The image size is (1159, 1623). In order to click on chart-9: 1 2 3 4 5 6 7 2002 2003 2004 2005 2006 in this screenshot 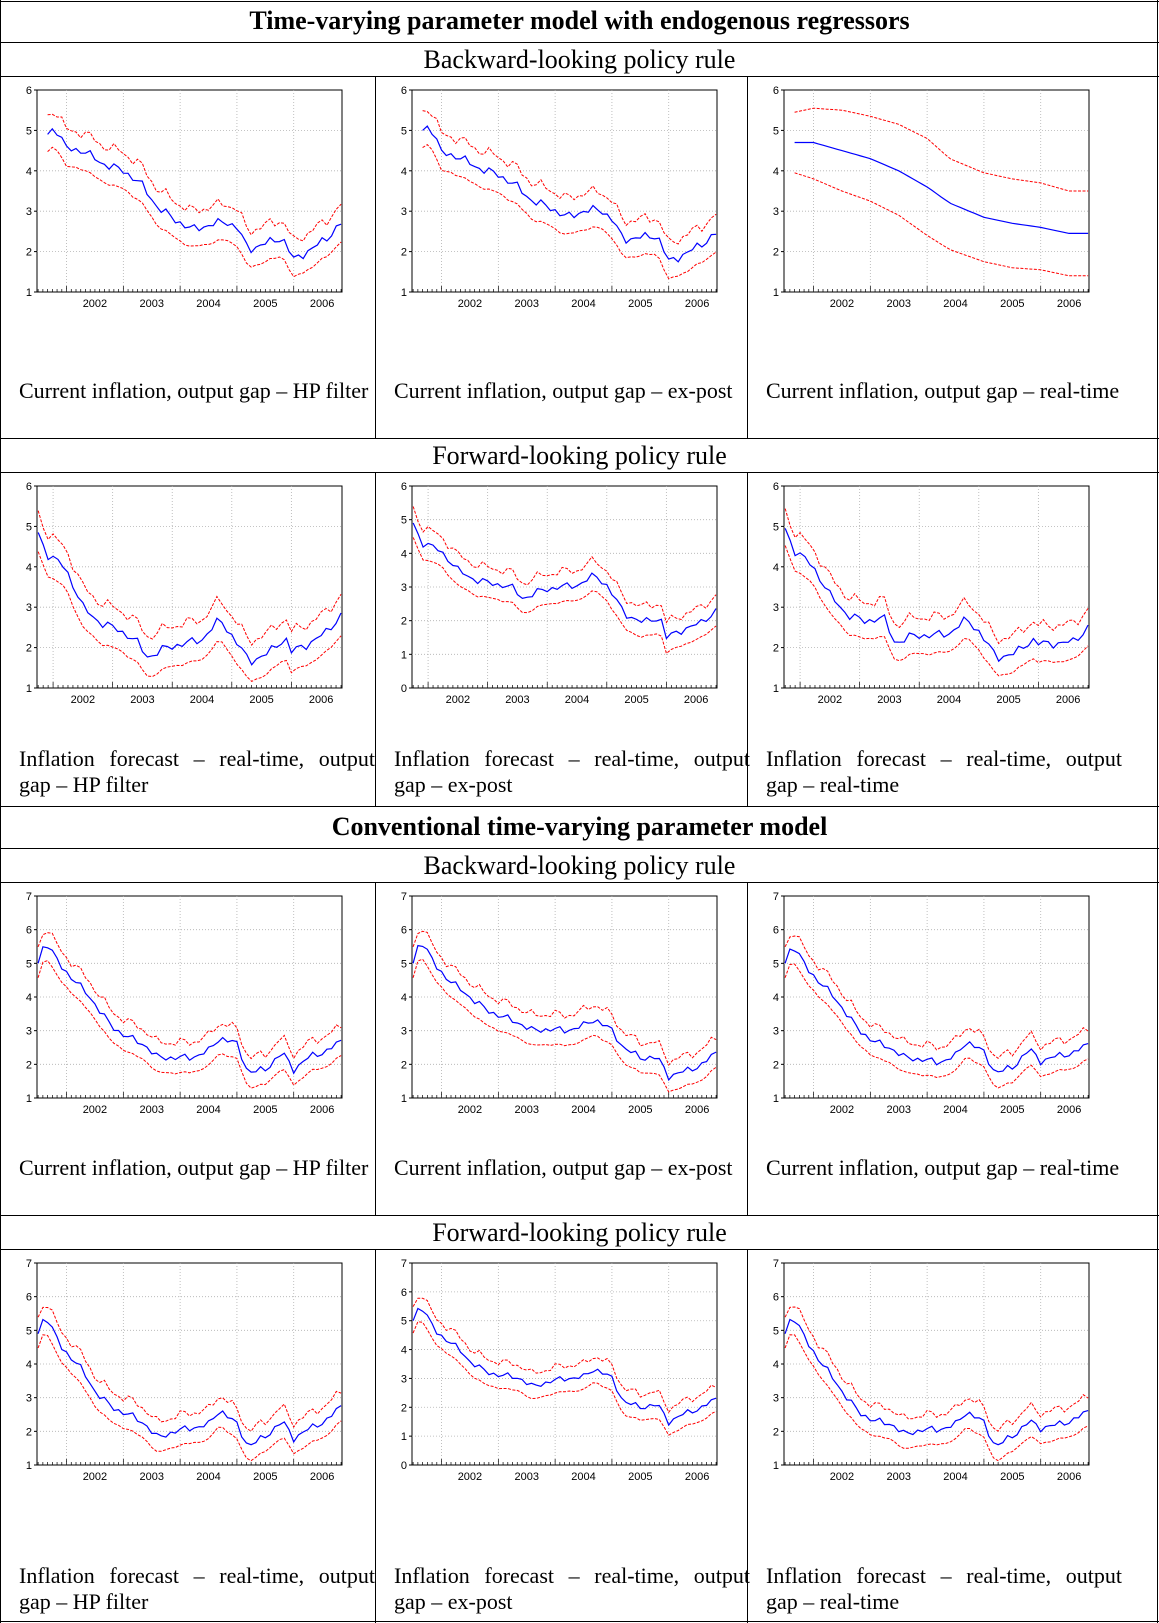, I will do `click(184, 1370)`.